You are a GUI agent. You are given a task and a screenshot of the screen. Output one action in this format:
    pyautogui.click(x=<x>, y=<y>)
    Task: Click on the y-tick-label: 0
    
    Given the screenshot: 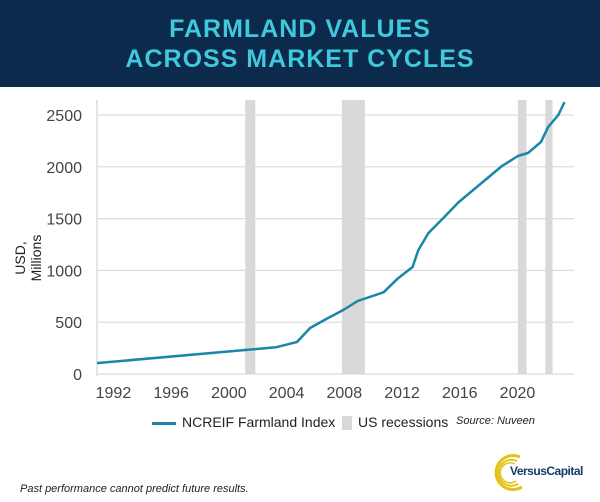 What is the action you would take?
    pyautogui.click(x=77, y=375)
    